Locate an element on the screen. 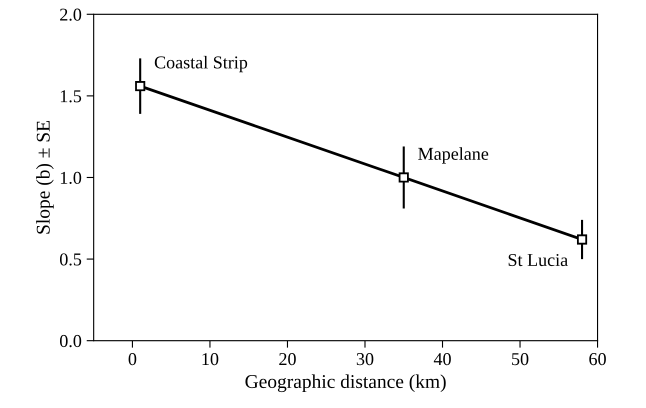 The width and height of the screenshot is (646, 408). x-tick-label: 40 is located at coordinates (442, 359).